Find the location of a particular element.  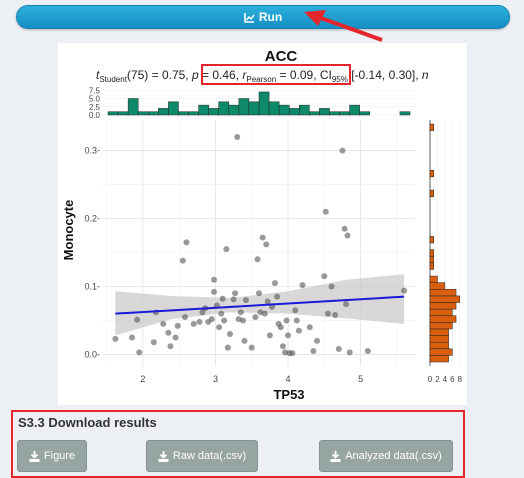

y-axis-label: Monocyte is located at coordinates (68, 230).